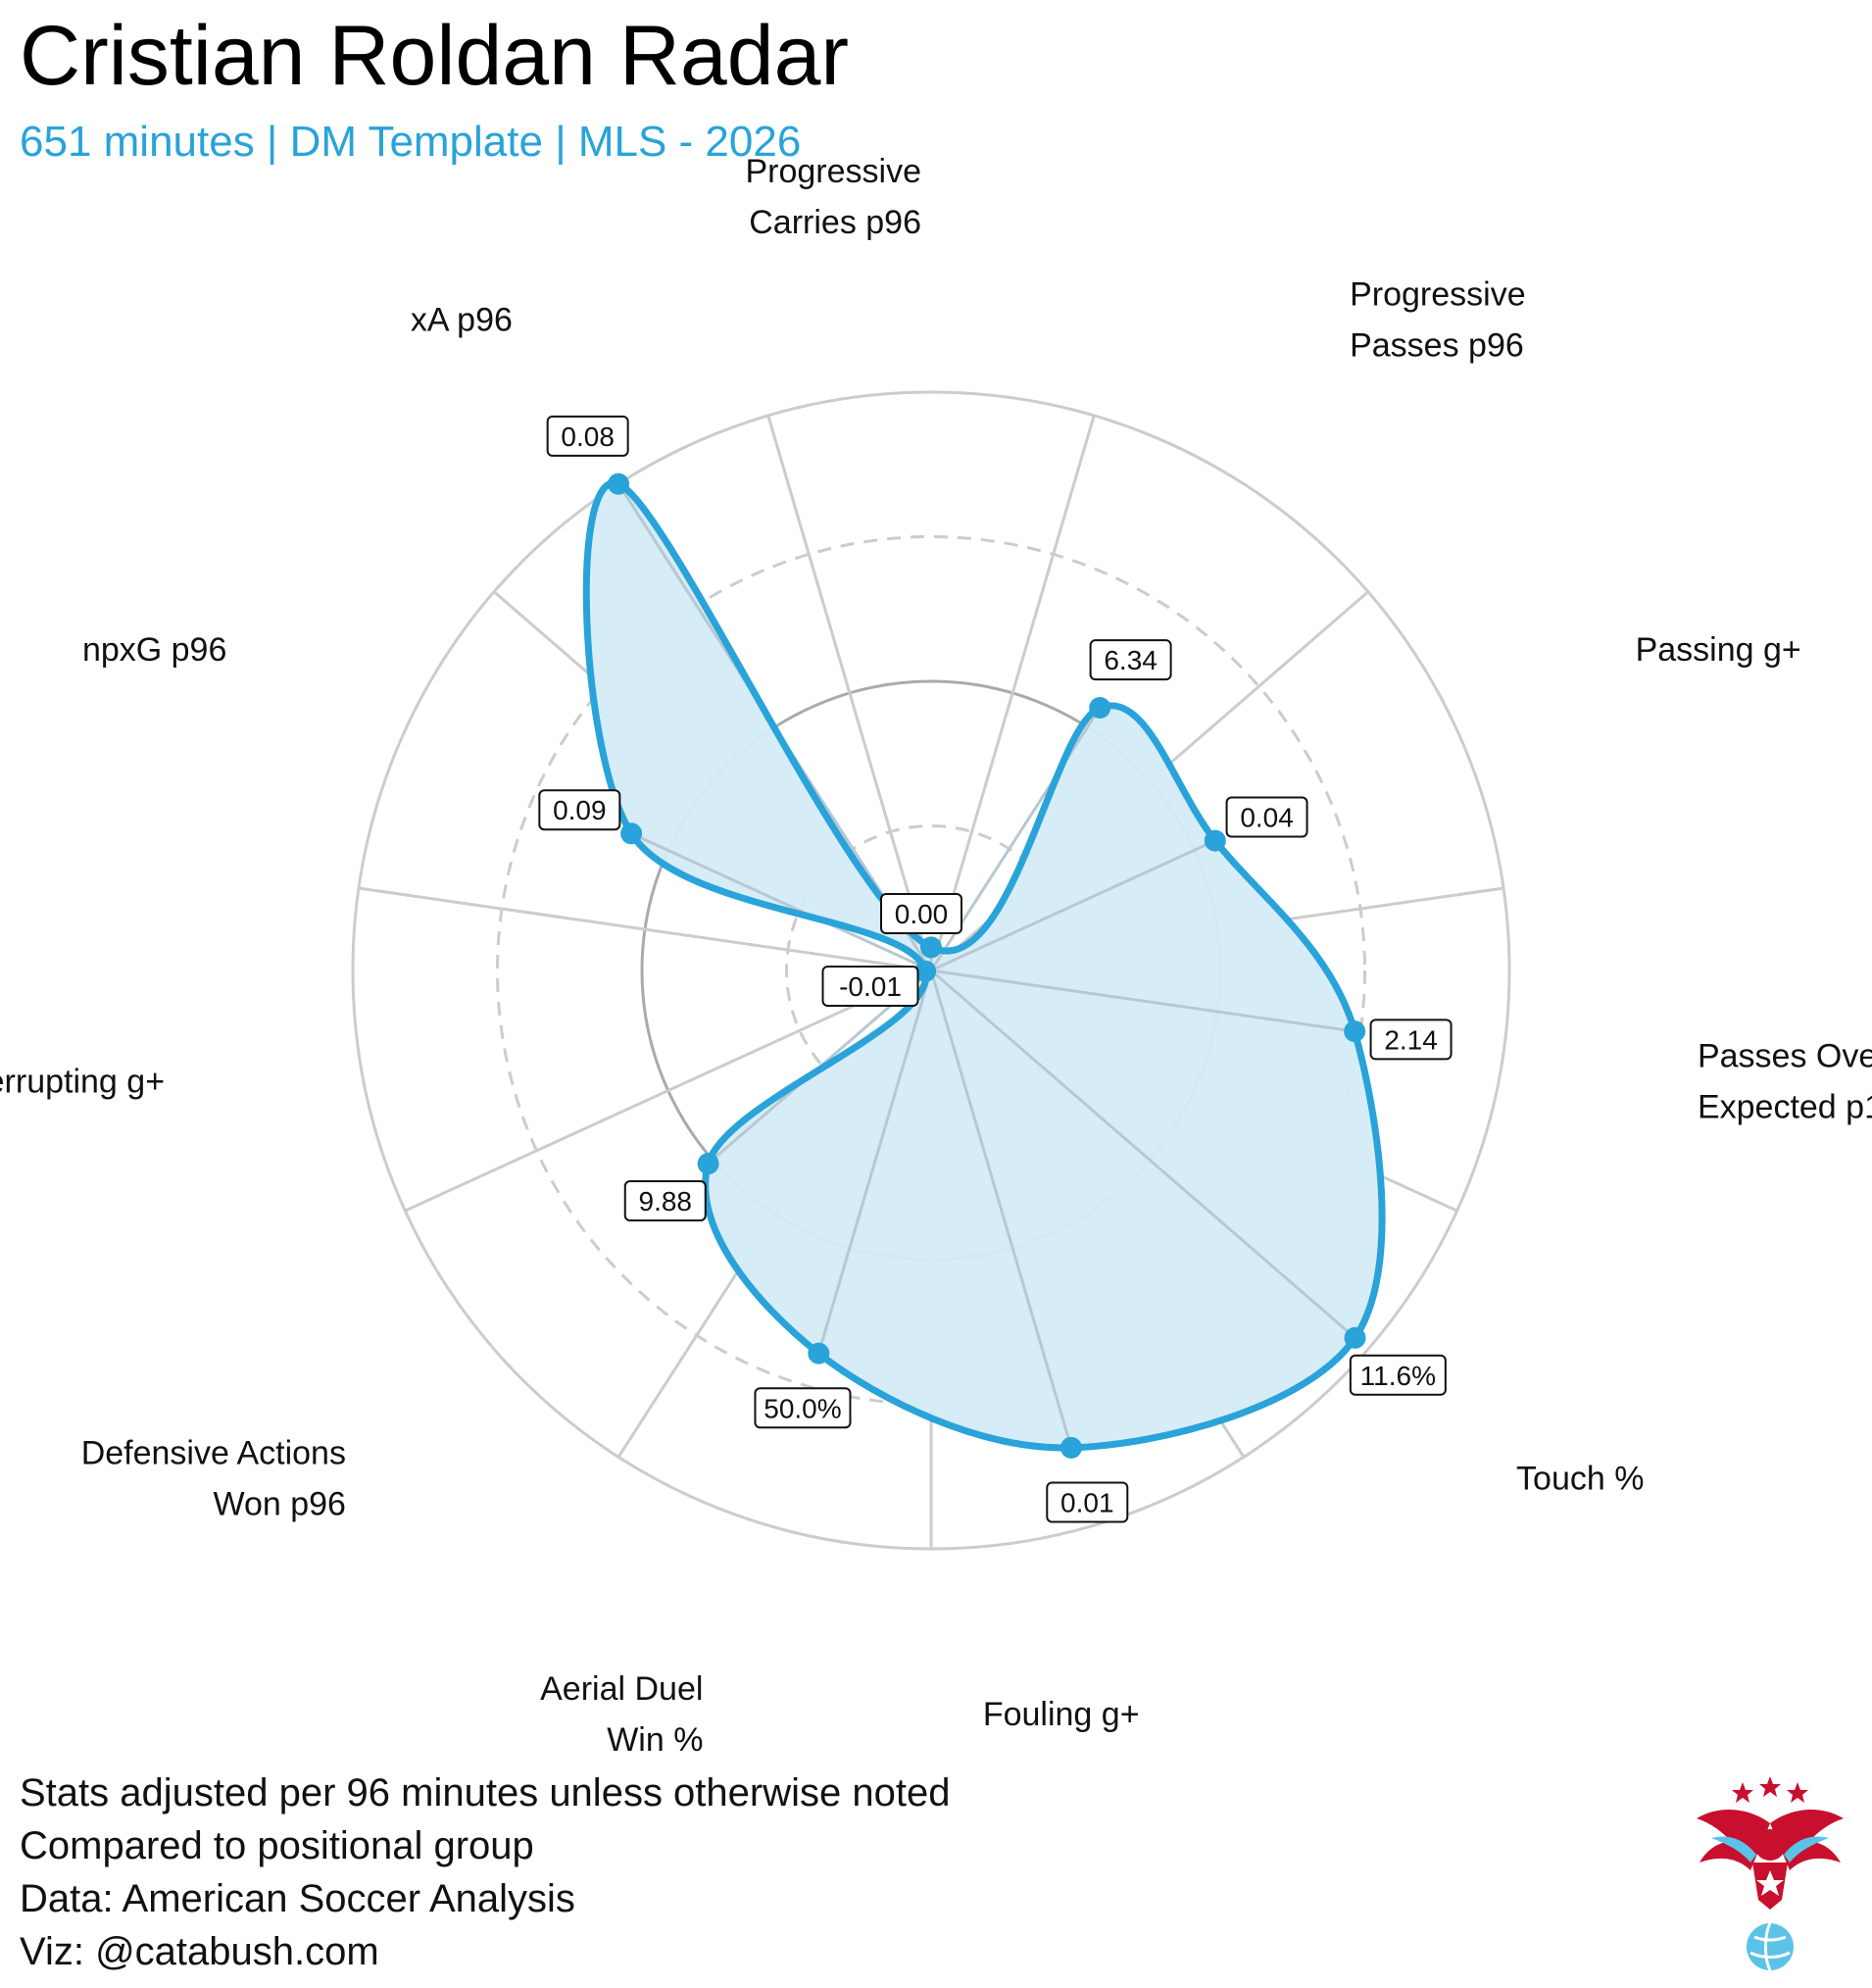  I want to click on value-label: 0.09, so click(580, 810).